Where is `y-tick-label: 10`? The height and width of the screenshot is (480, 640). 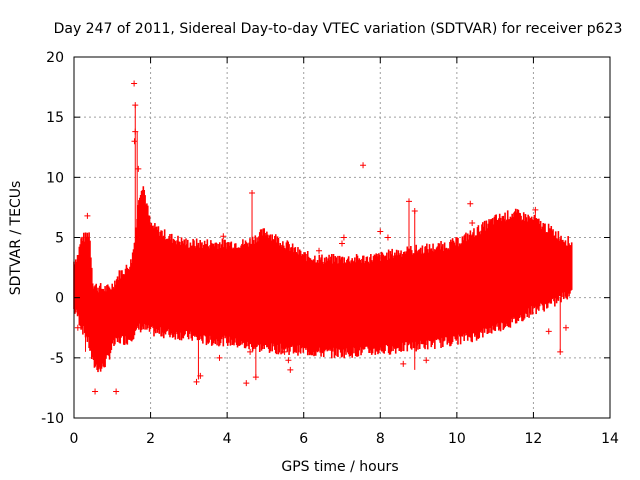 y-tick-label: 10 is located at coordinates (55, 178).